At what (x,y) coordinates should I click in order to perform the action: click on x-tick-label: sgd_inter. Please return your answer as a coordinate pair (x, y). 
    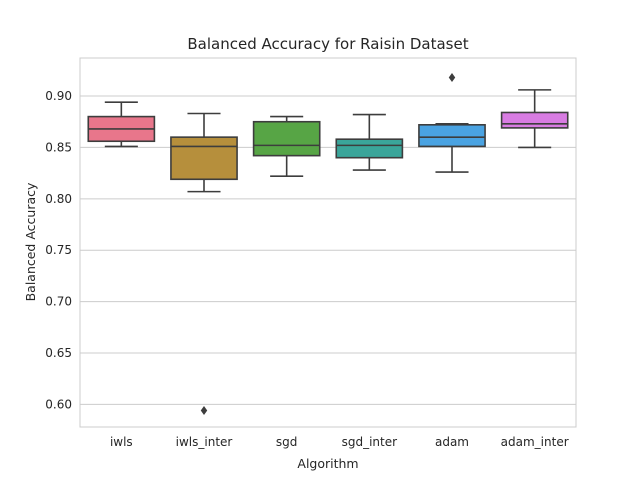
    Looking at the image, I should click on (370, 442).